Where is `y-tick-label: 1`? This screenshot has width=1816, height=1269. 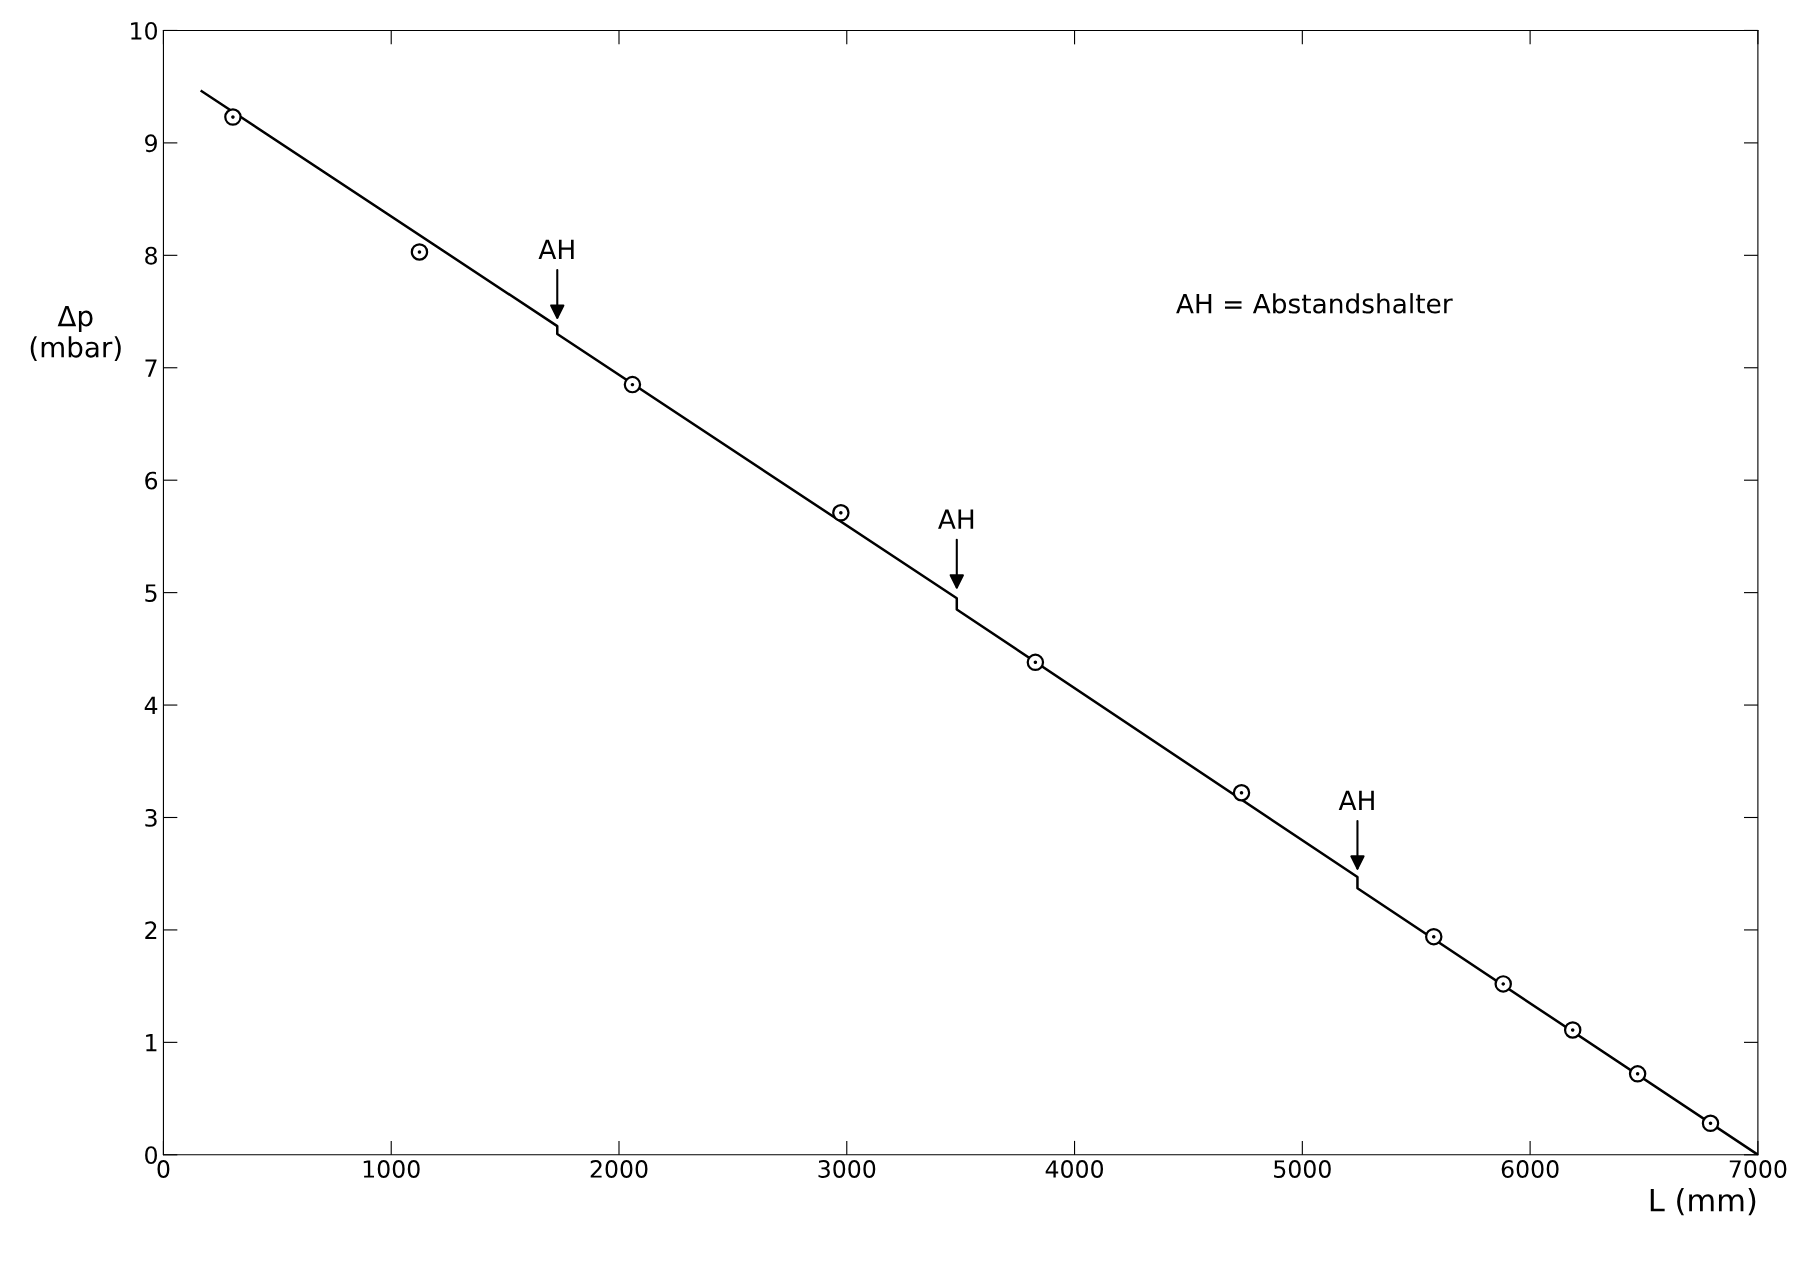
y-tick-label: 1 is located at coordinates (151, 1043).